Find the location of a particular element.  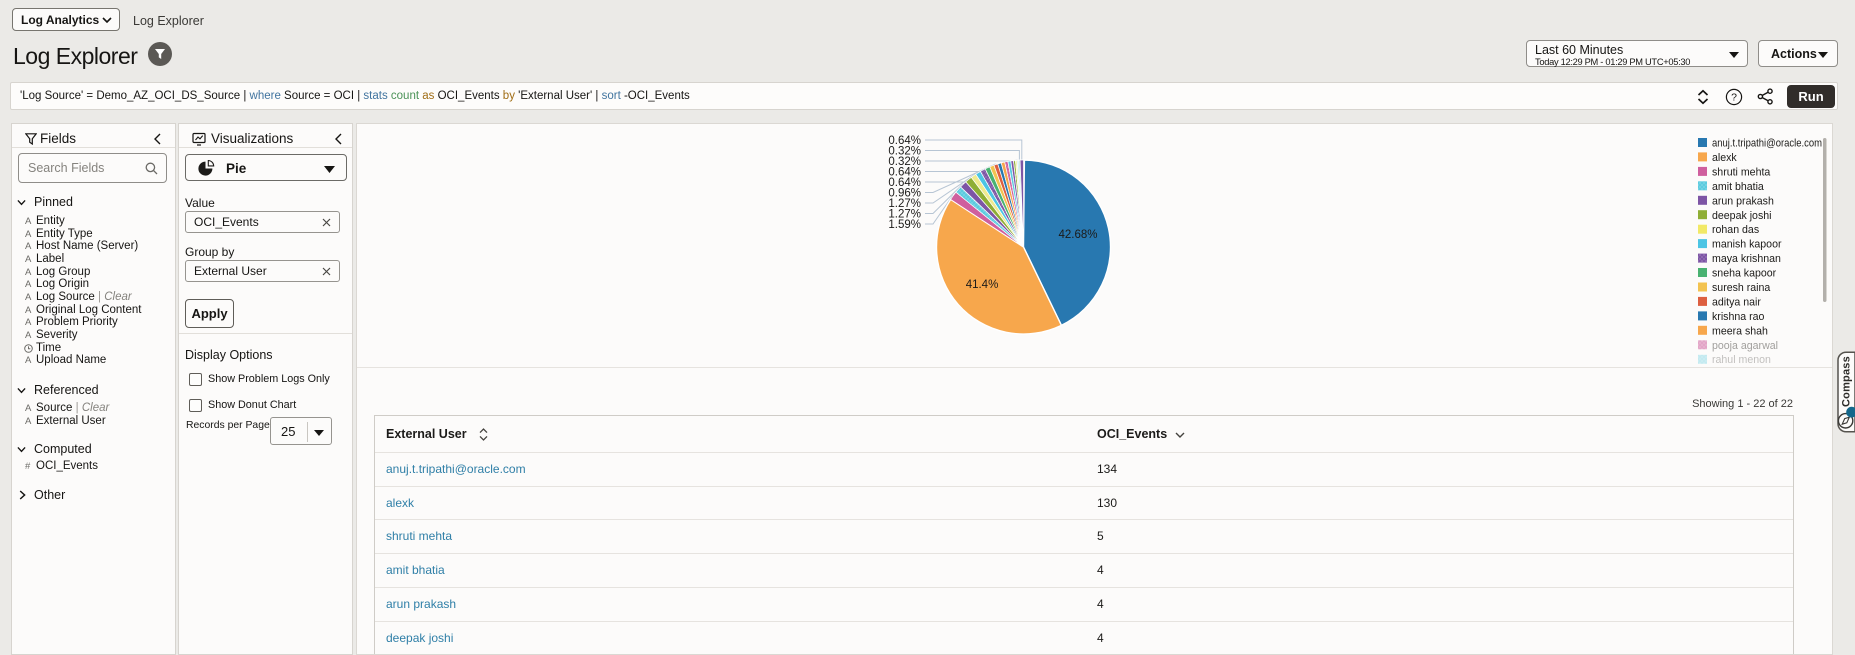

svg-text: krishna rao is located at coordinates (1738, 317).